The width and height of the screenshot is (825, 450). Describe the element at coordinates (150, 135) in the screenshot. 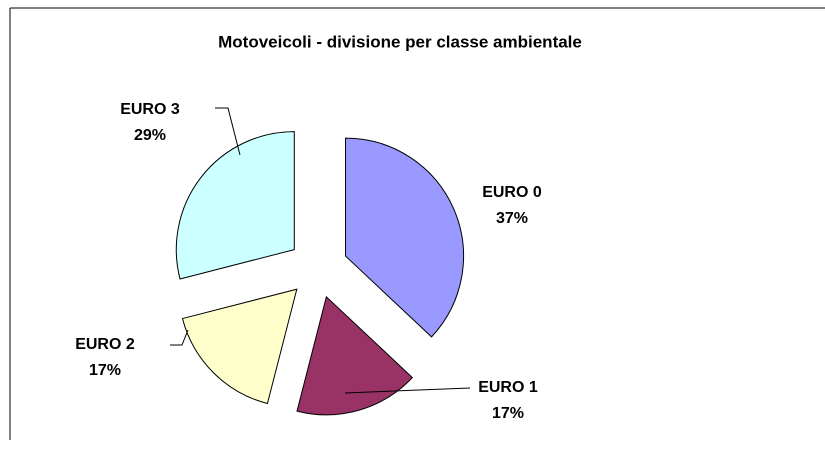

I see `slice-value-label: 29%` at that location.